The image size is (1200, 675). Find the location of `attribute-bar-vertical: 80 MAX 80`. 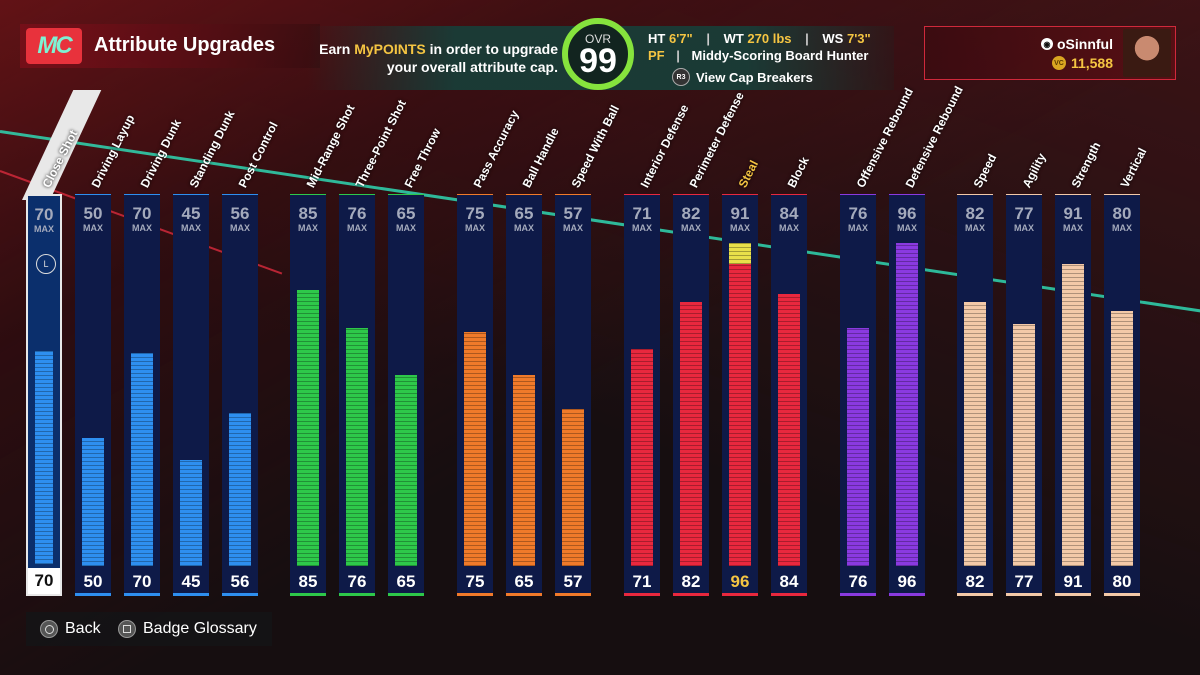

attribute-bar-vertical: 80 MAX 80 is located at coordinates (1122, 395).